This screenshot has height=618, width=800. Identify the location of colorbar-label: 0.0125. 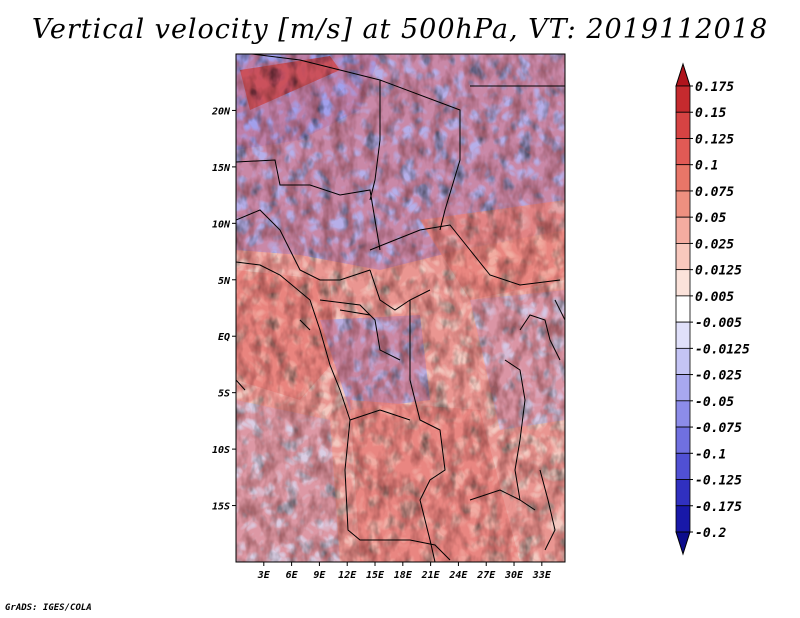
(718, 271).